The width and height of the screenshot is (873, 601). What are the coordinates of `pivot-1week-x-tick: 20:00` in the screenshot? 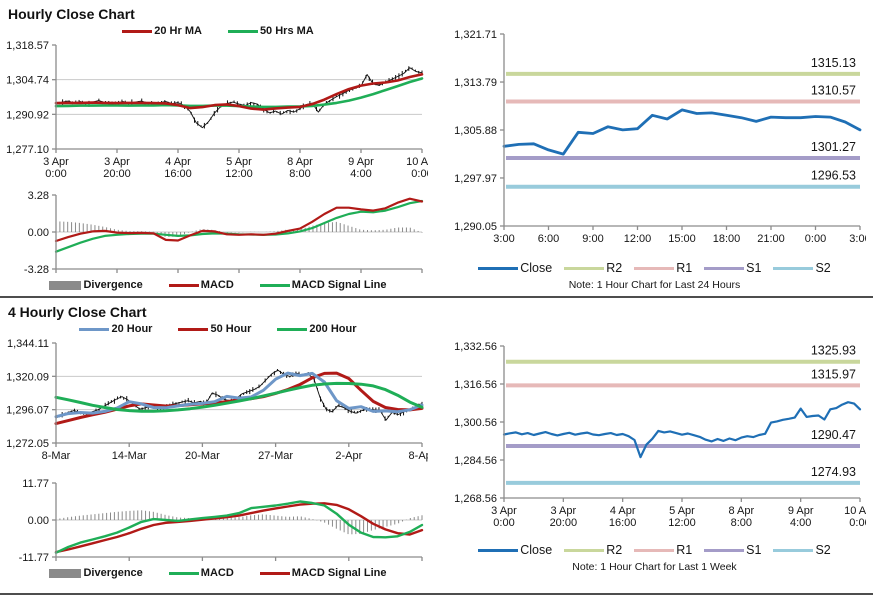 It's located at (564, 523).